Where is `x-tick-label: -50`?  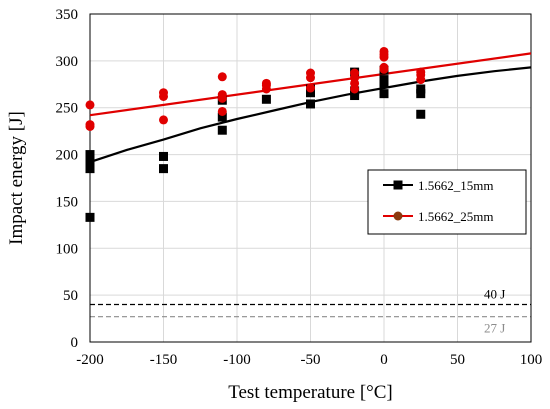 x-tick-label: -50 is located at coordinates (311, 360).